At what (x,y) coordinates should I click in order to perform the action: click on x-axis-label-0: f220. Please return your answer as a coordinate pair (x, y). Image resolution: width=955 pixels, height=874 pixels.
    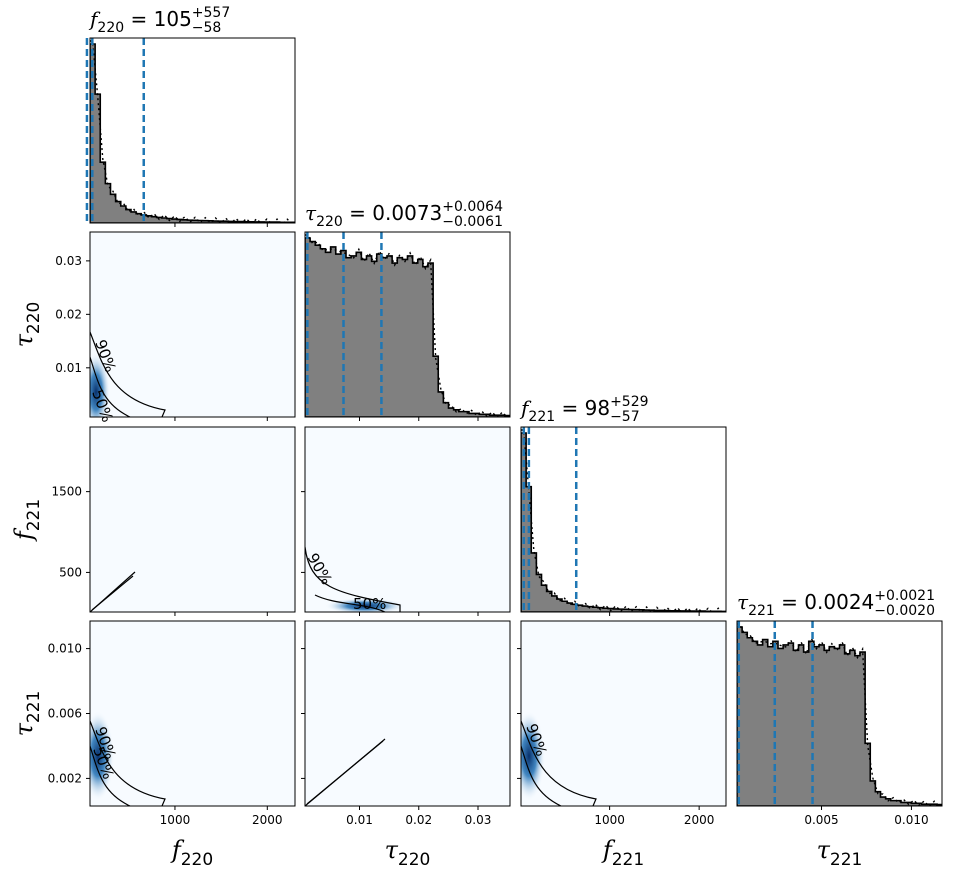
    Looking at the image, I should click on (191, 853).